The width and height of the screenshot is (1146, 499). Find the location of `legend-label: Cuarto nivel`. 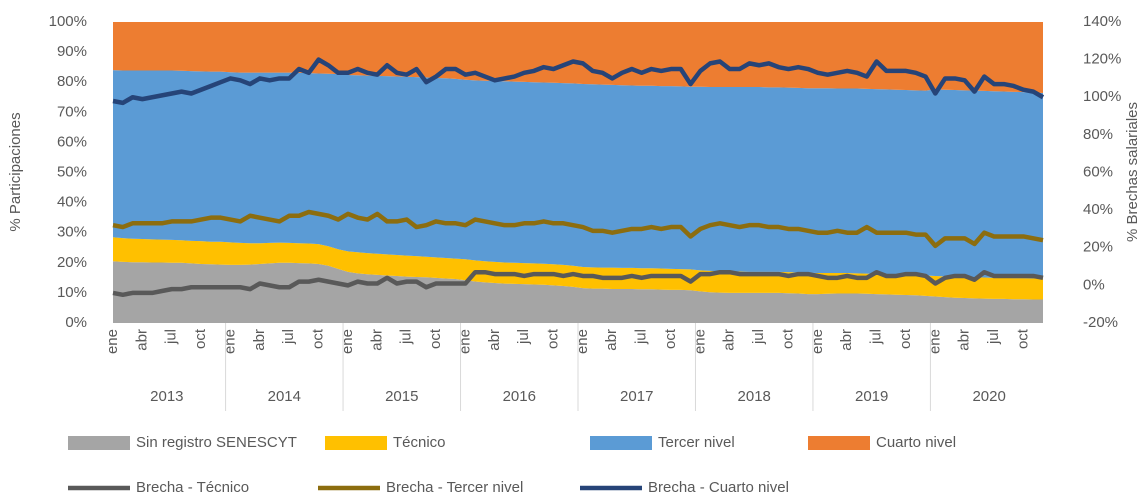

legend-label: Cuarto nivel is located at coordinates (916, 442).